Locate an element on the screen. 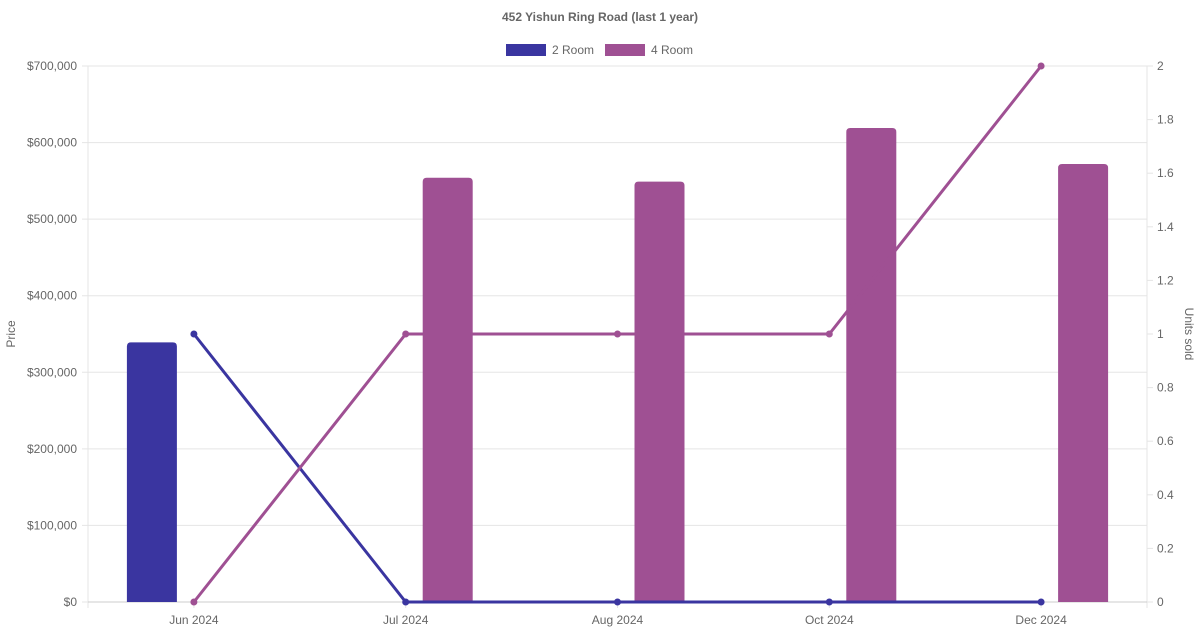 The height and width of the screenshot is (630, 1200). left-tick-label: $100,000 is located at coordinates (52, 525).